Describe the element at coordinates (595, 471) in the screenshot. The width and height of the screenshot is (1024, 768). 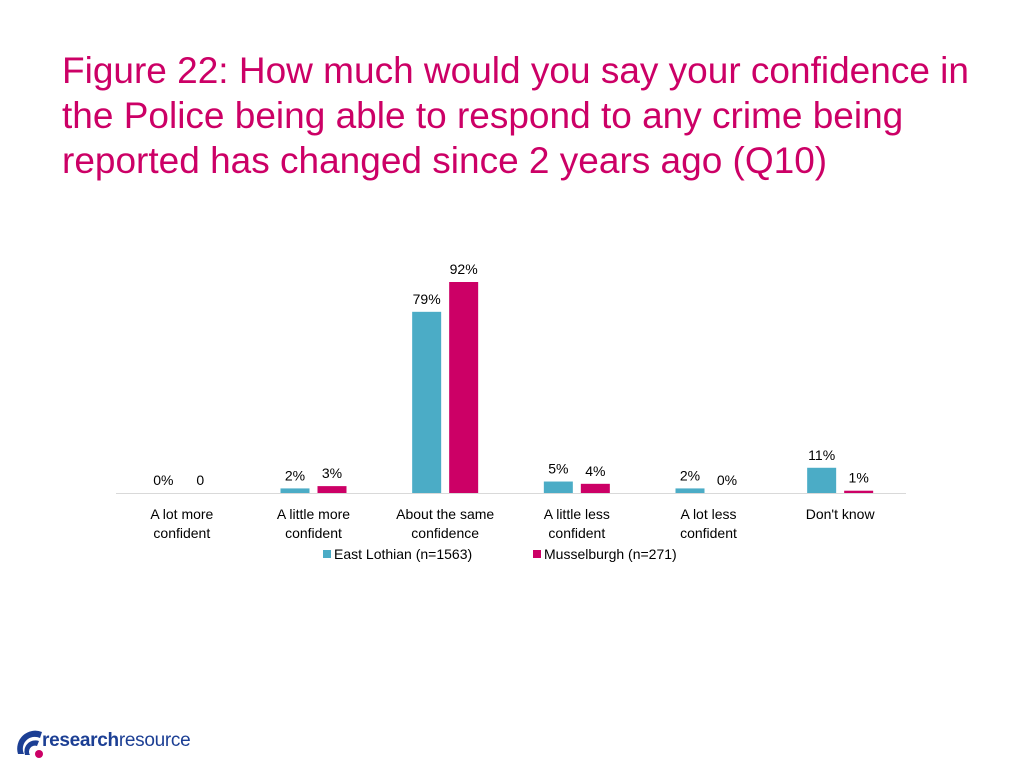
I see `data-label: 4%` at that location.